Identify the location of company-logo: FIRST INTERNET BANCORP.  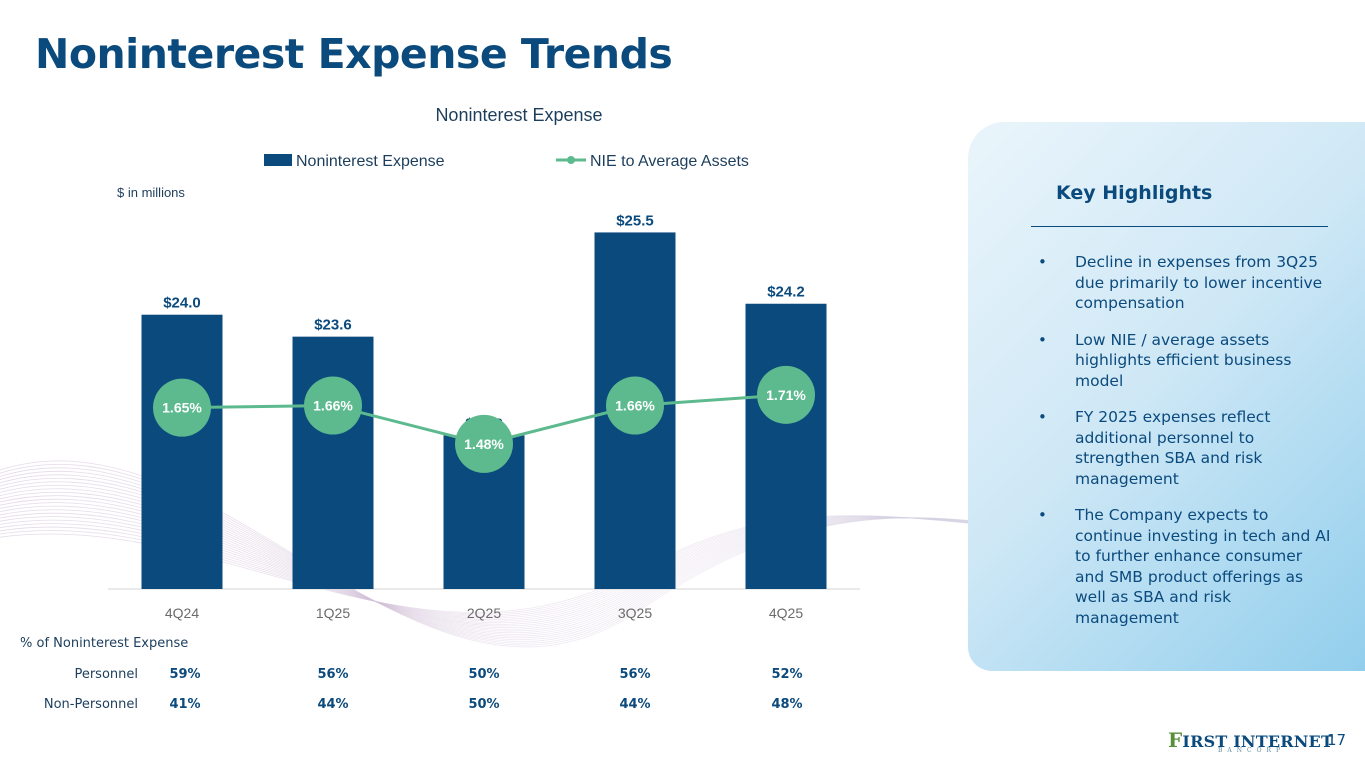
(1250, 742).